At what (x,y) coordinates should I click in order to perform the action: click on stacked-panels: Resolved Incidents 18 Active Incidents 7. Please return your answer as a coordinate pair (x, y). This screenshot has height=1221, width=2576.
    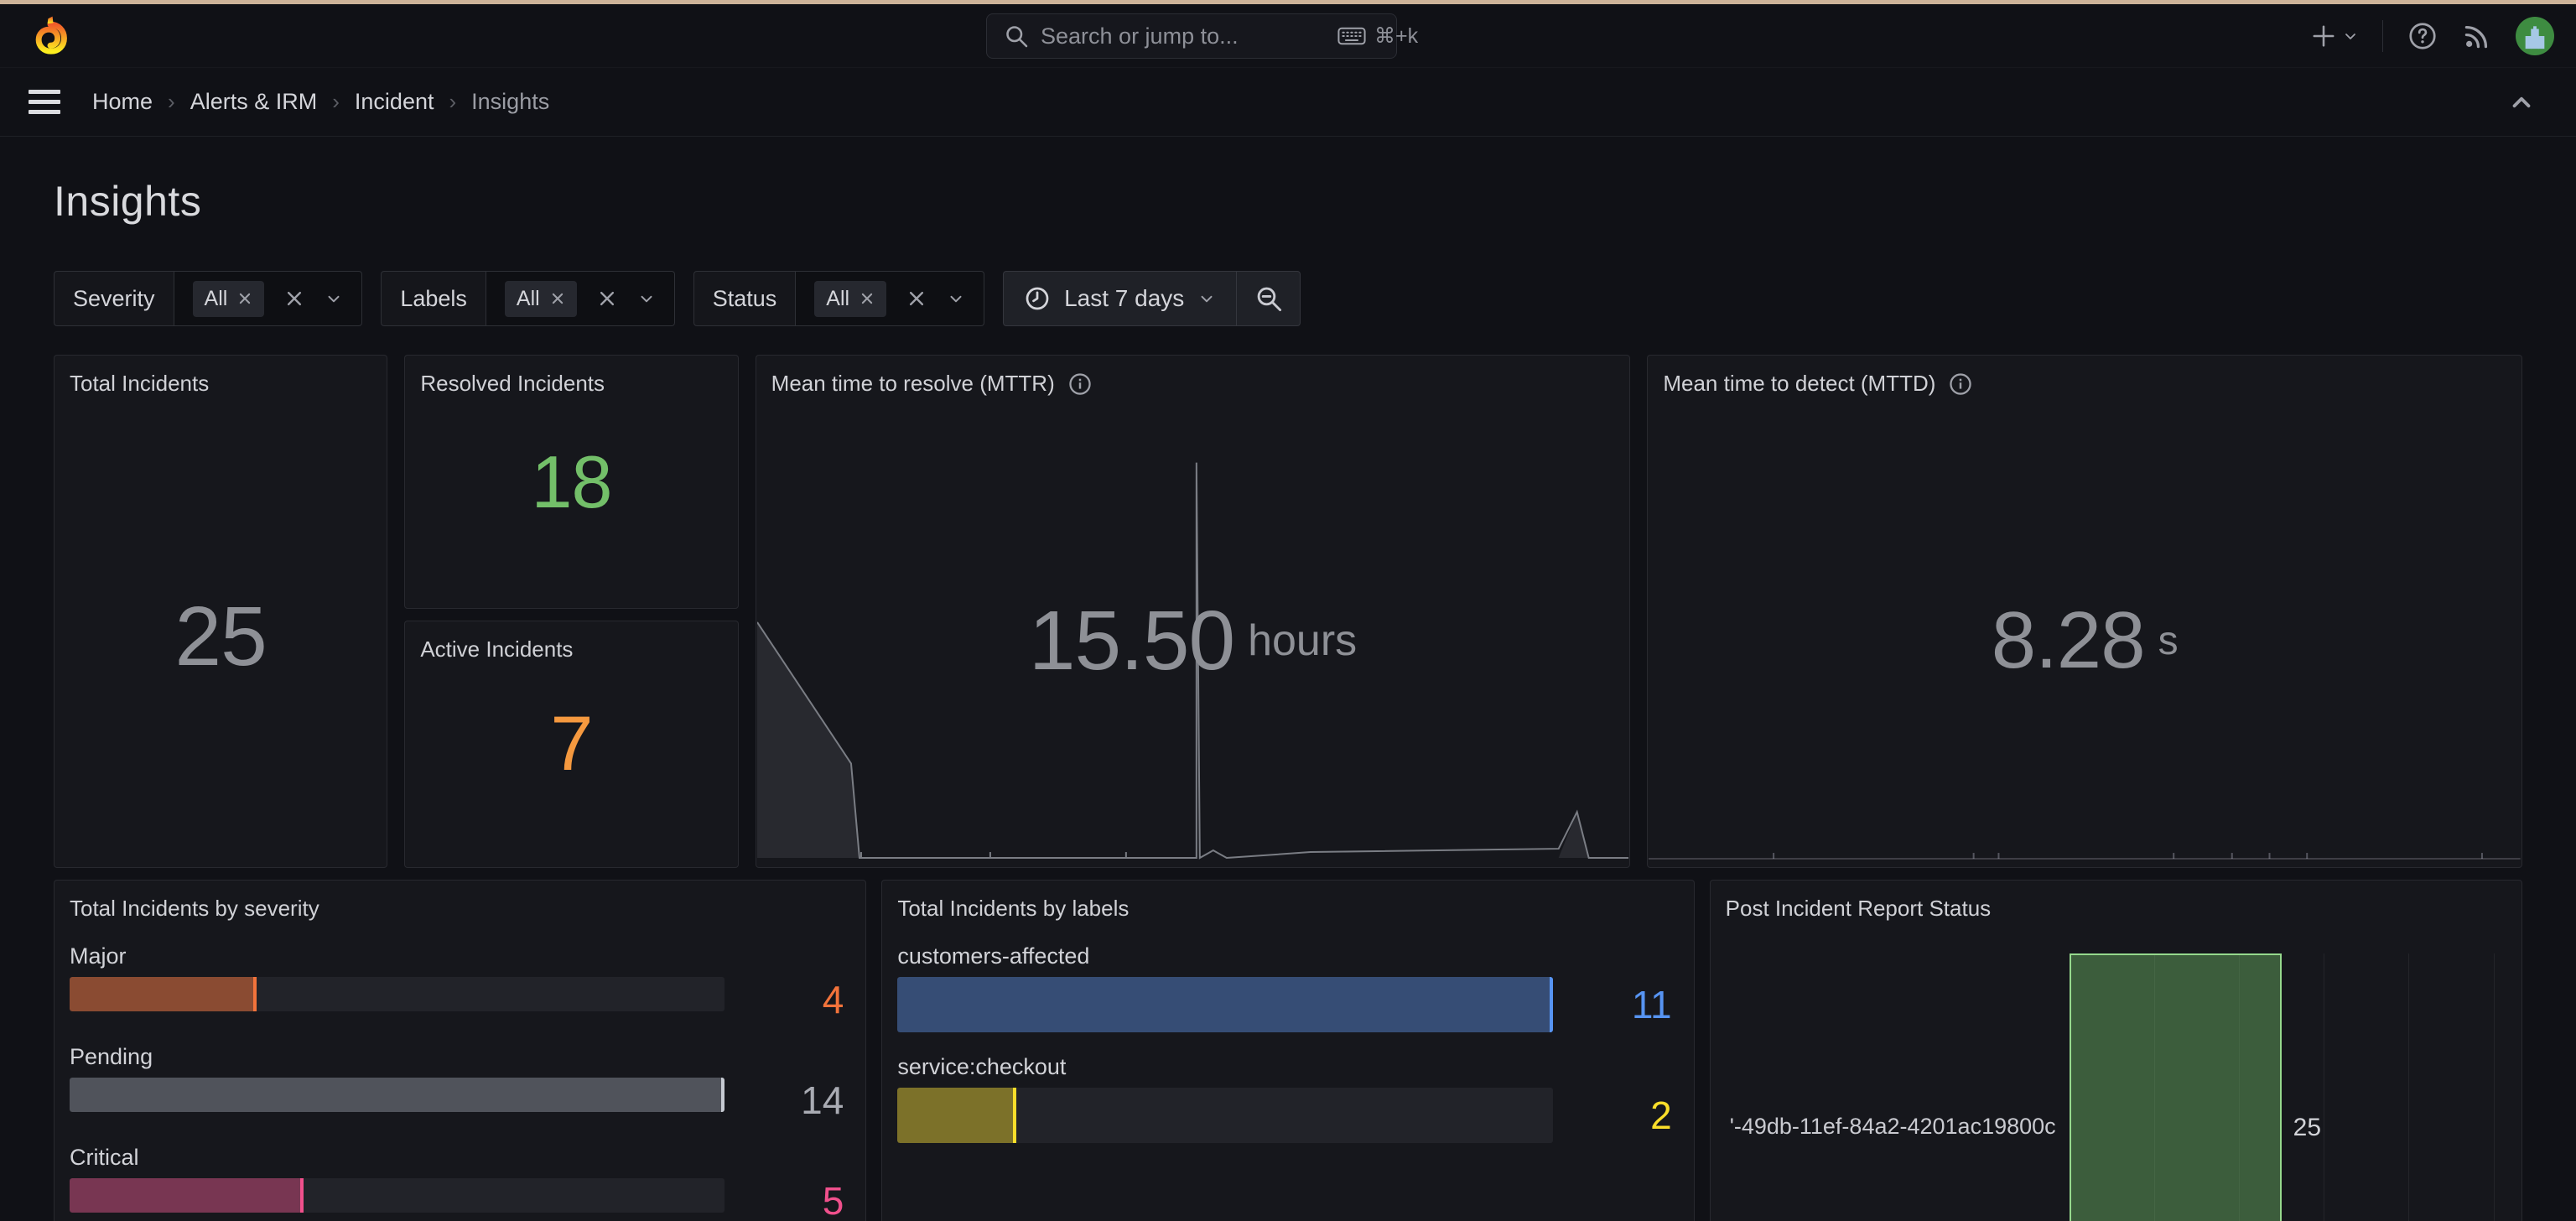
    Looking at the image, I should click on (571, 612).